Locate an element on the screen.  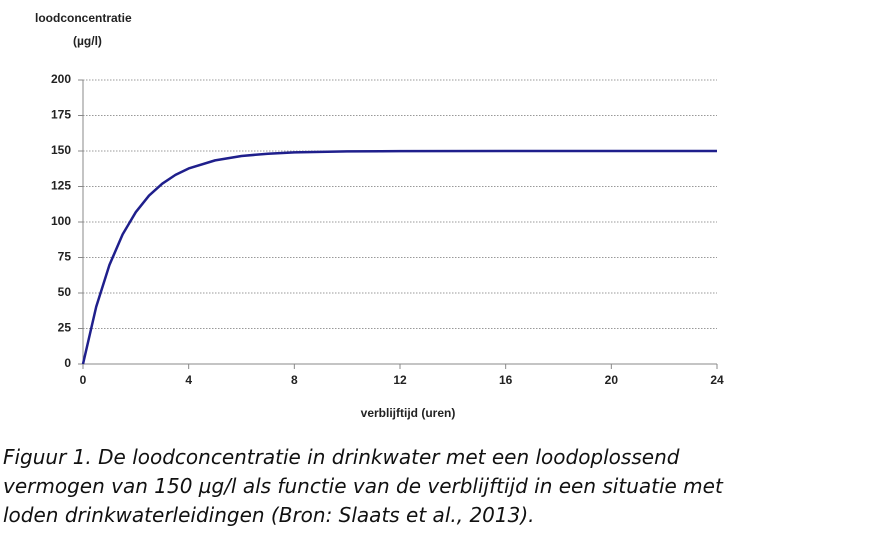
x-tick-label: 4 is located at coordinates (188, 380).